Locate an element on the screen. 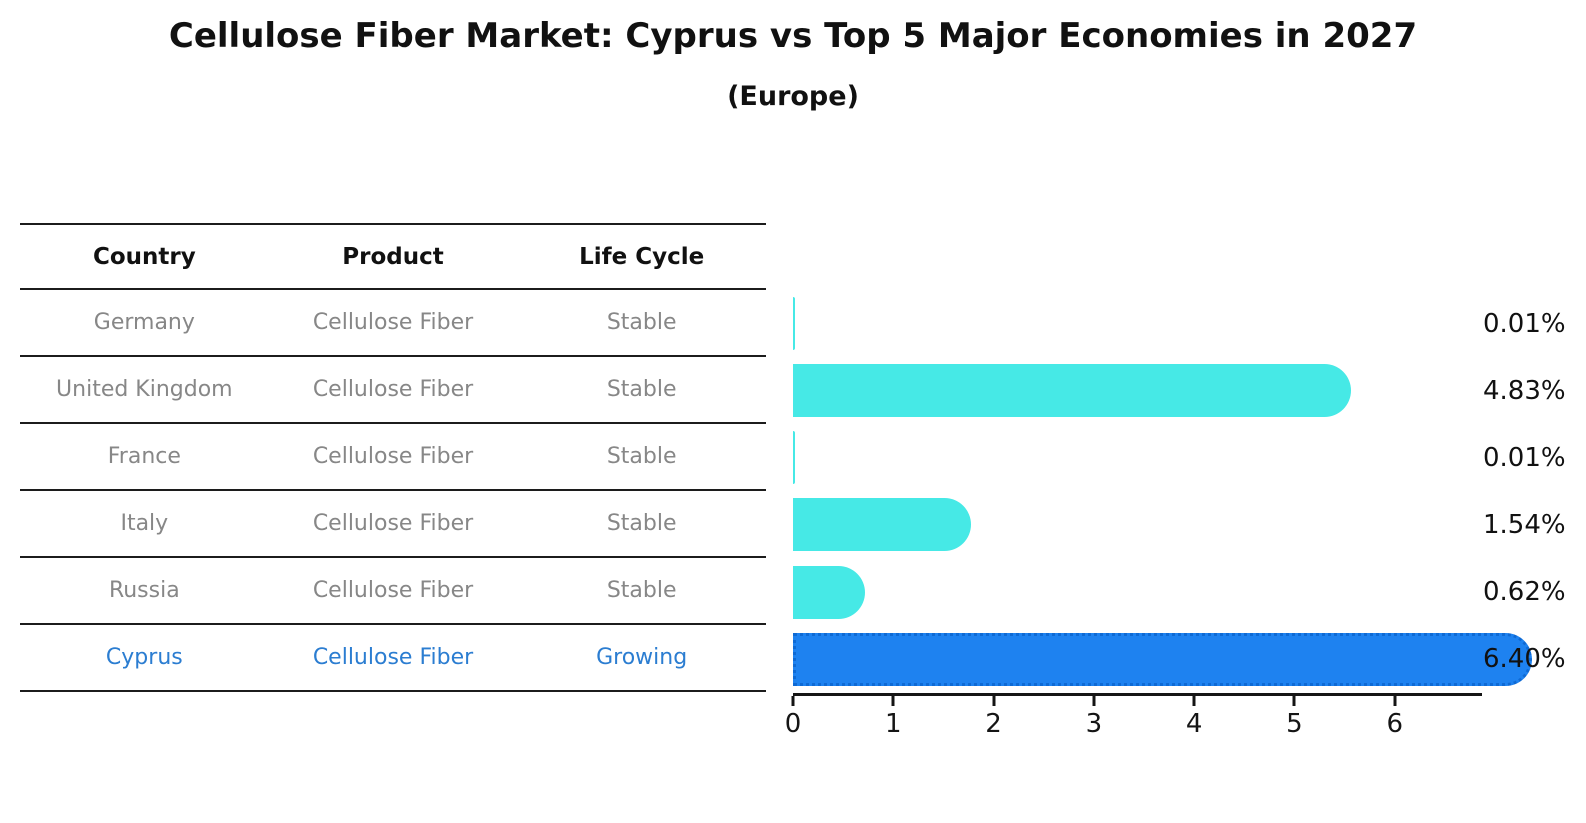 This screenshot has height=823, width=1586. x-tick-label: 2 is located at coordinates (993, 724).